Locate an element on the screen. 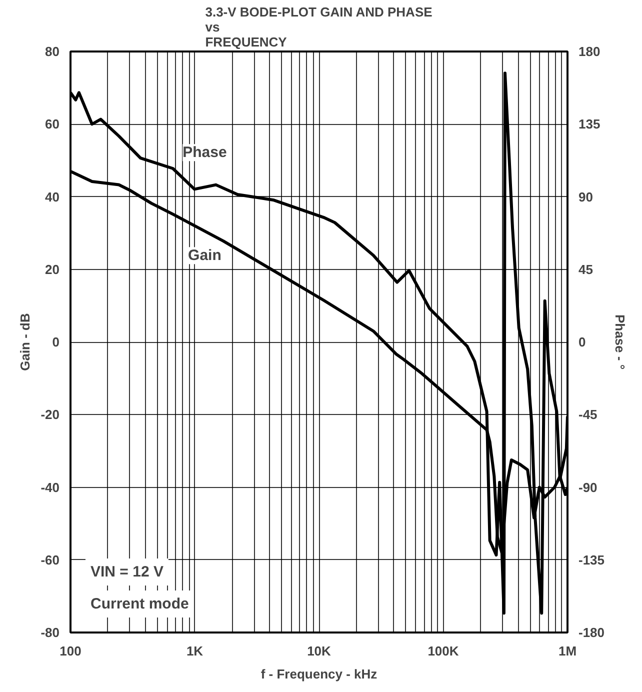  x-tick-label: 100 is located at coordinates (71, 651).